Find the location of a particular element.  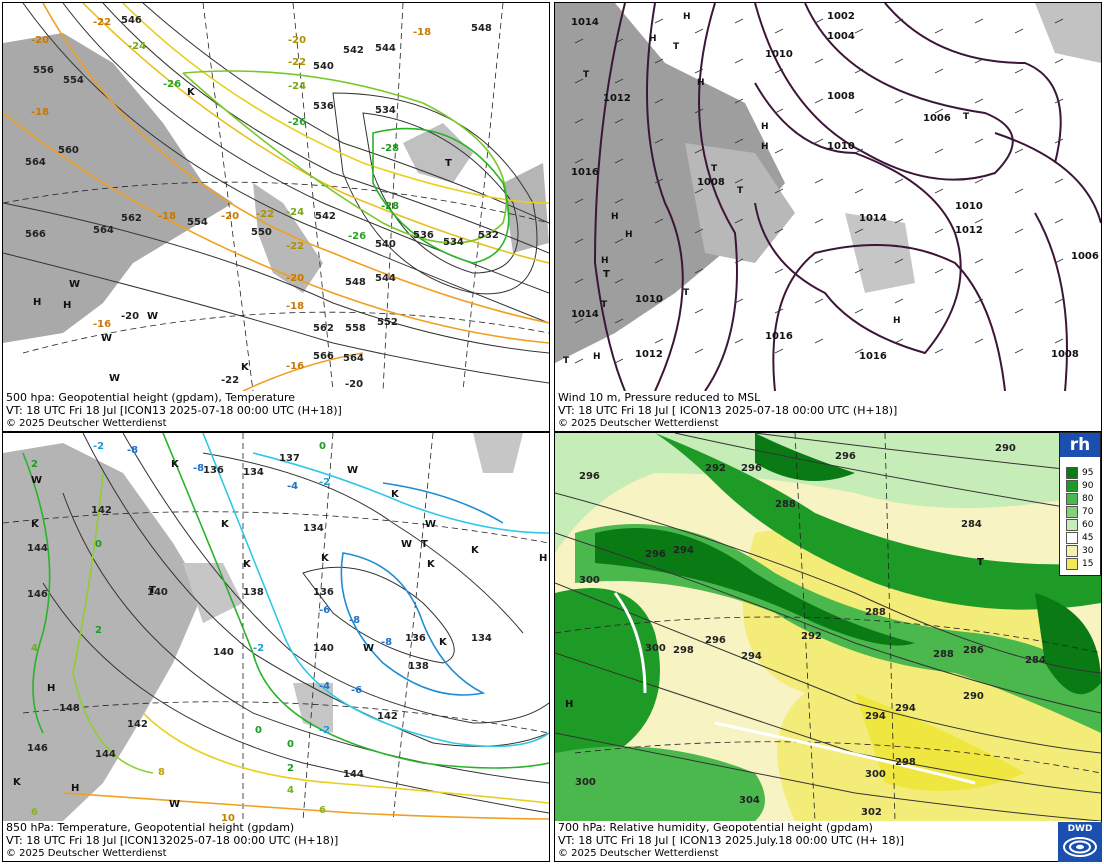

isobar-label: 1014 is located at coordinates (873, 218).